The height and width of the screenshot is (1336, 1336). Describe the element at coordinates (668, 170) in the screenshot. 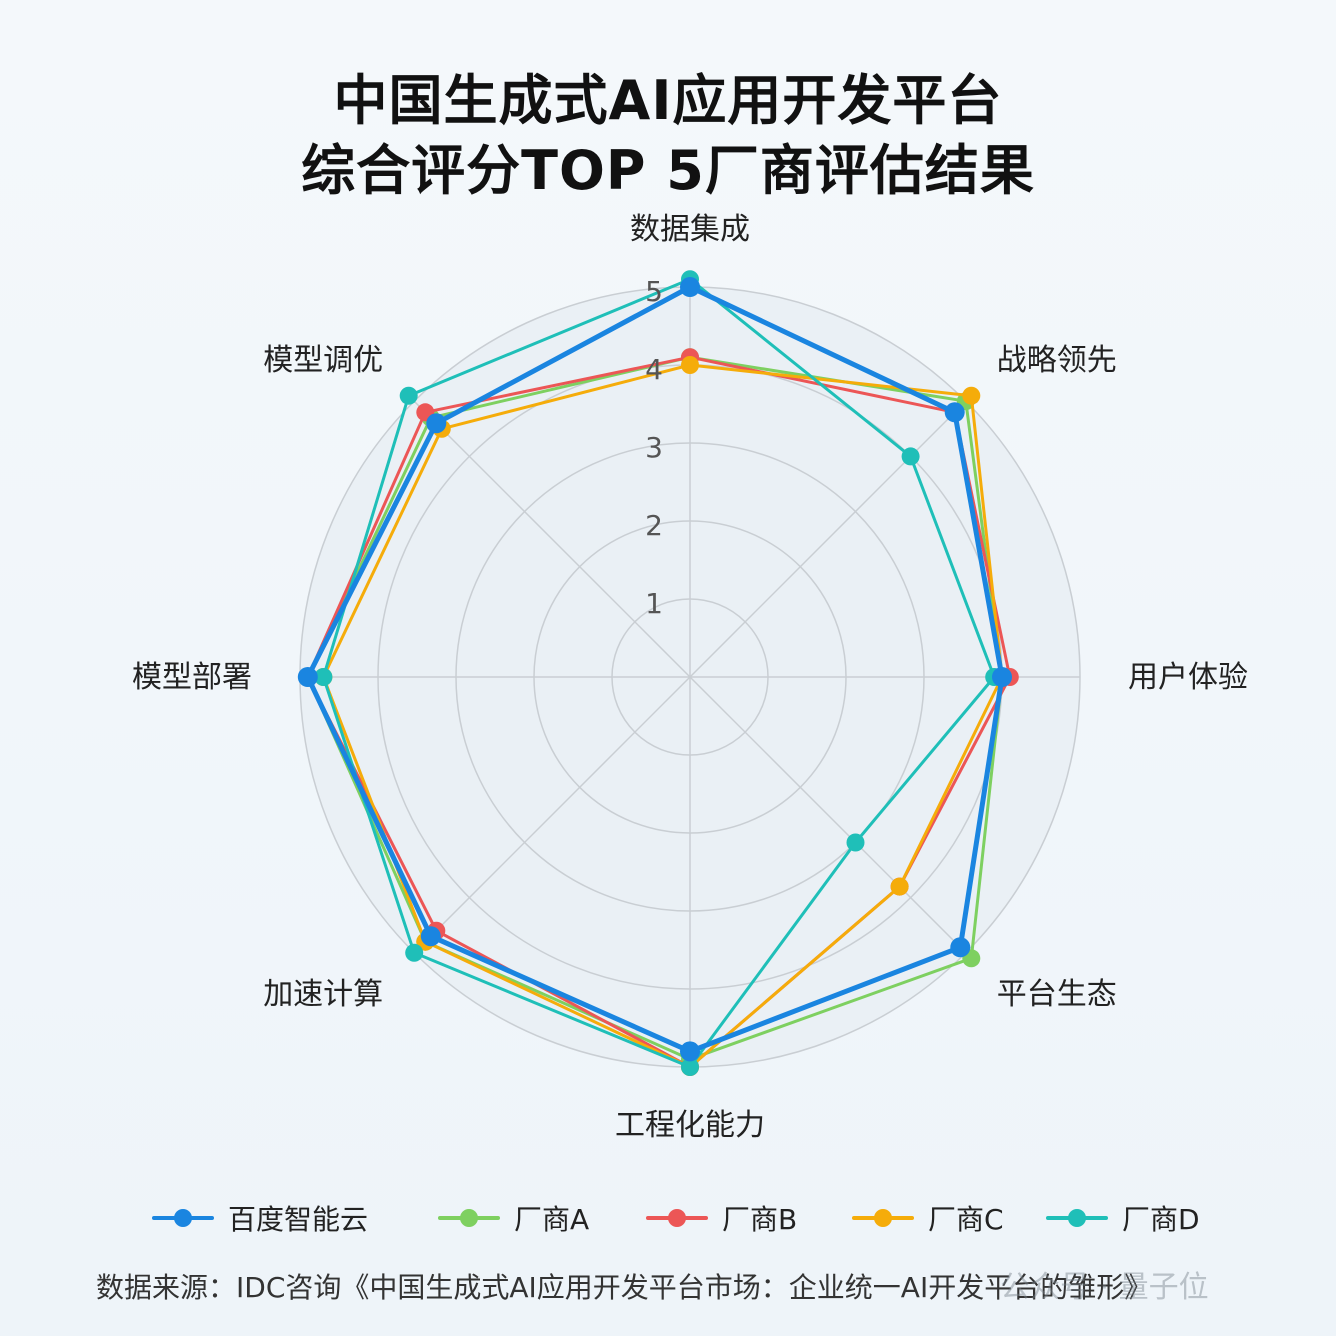

I see `chart-title-line2: 综合评分TOP 5厂商评估结果` at that location.